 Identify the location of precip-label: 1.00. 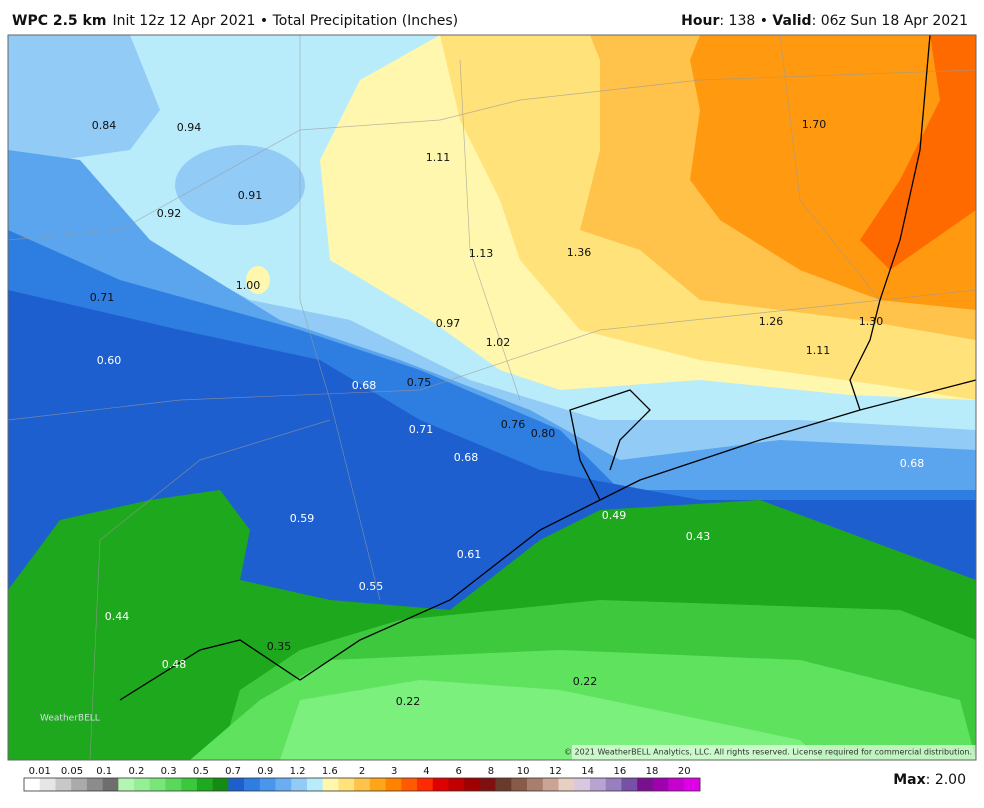
(248, 285).